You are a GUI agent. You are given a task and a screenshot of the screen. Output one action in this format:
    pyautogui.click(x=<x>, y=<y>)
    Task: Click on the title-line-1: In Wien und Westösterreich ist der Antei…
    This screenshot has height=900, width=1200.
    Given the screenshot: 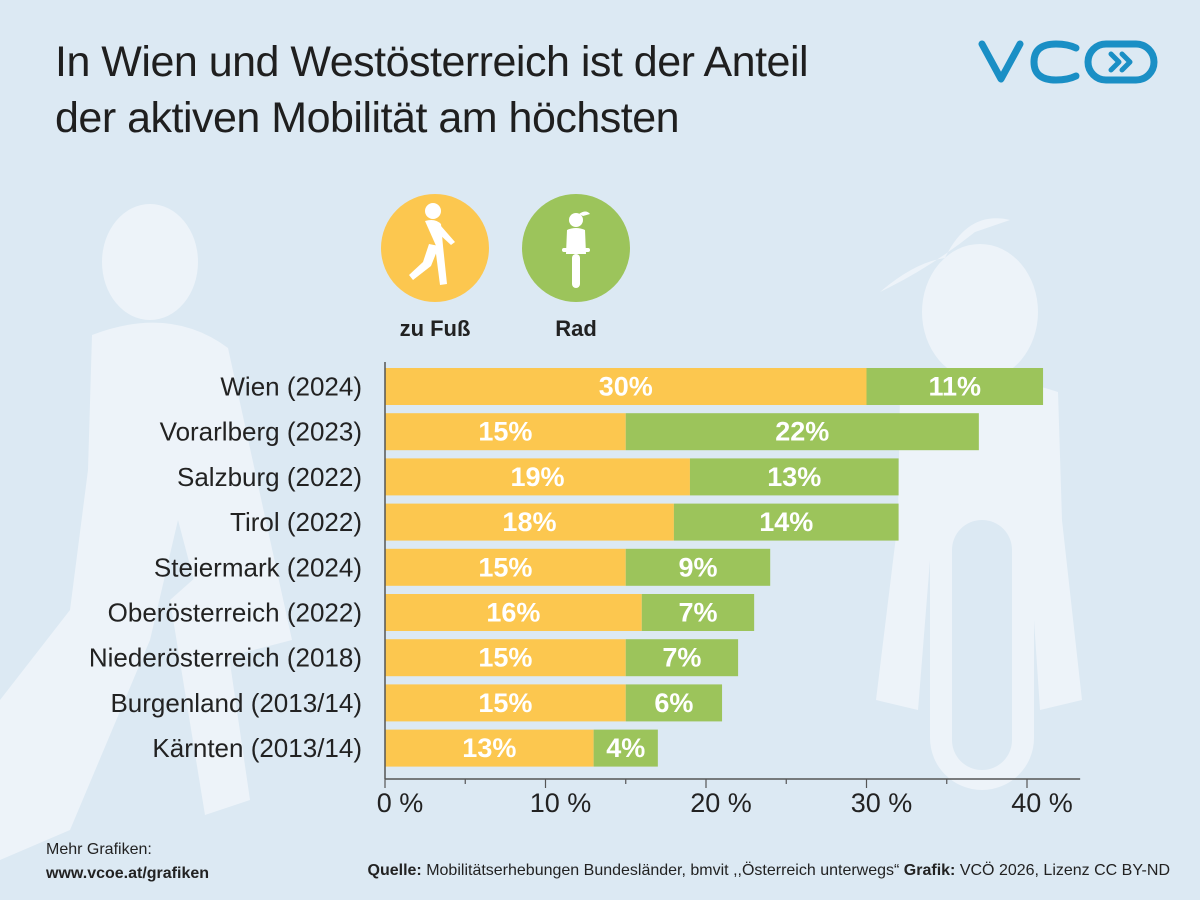 What is the action you would take?
    pyautogui.click(x=432, y=62)
    